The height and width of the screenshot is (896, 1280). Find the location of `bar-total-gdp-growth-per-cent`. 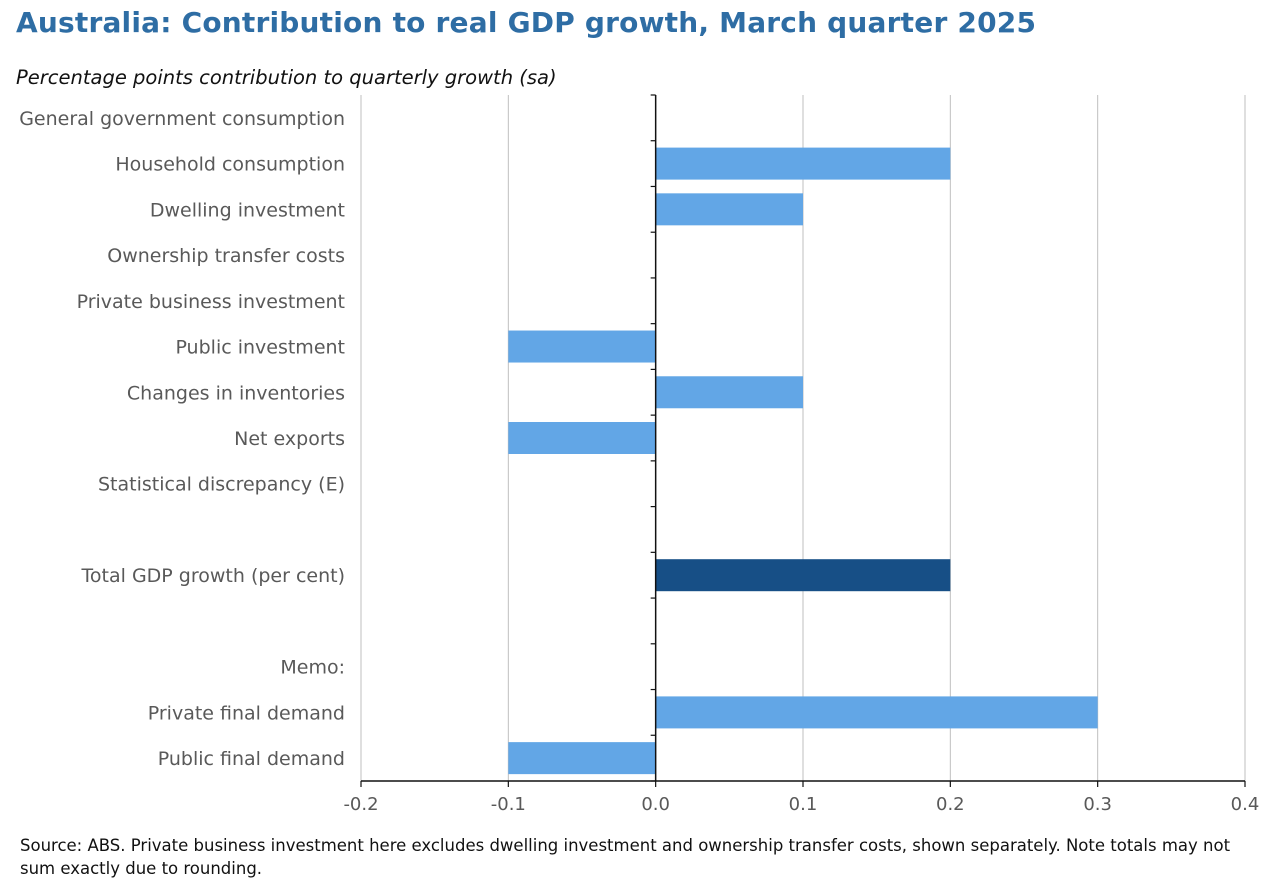

bar-total-gdp-growth-per-cent is located at coordinates (803, 575).